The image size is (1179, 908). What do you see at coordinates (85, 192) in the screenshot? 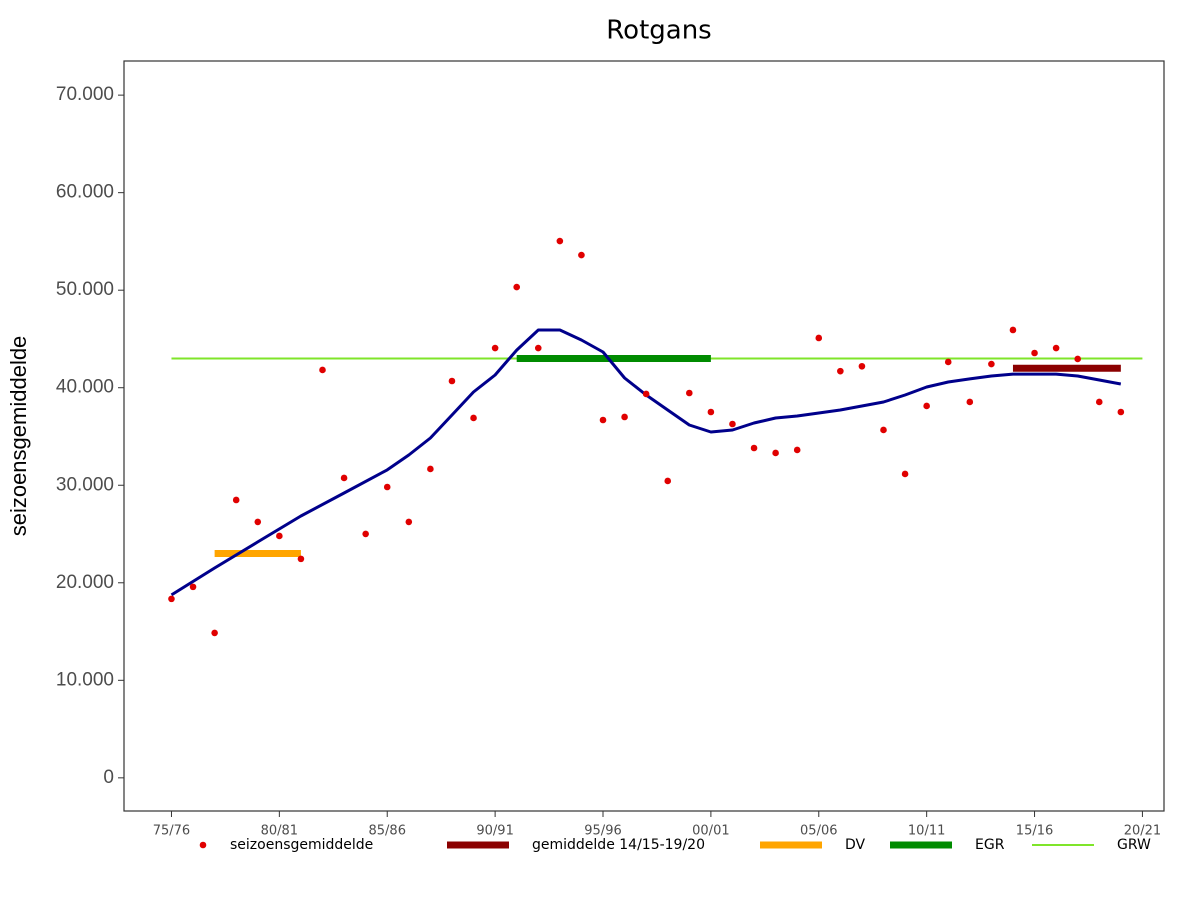
I see `y-tick-label: 60.000` at bounding box center [85, 192].